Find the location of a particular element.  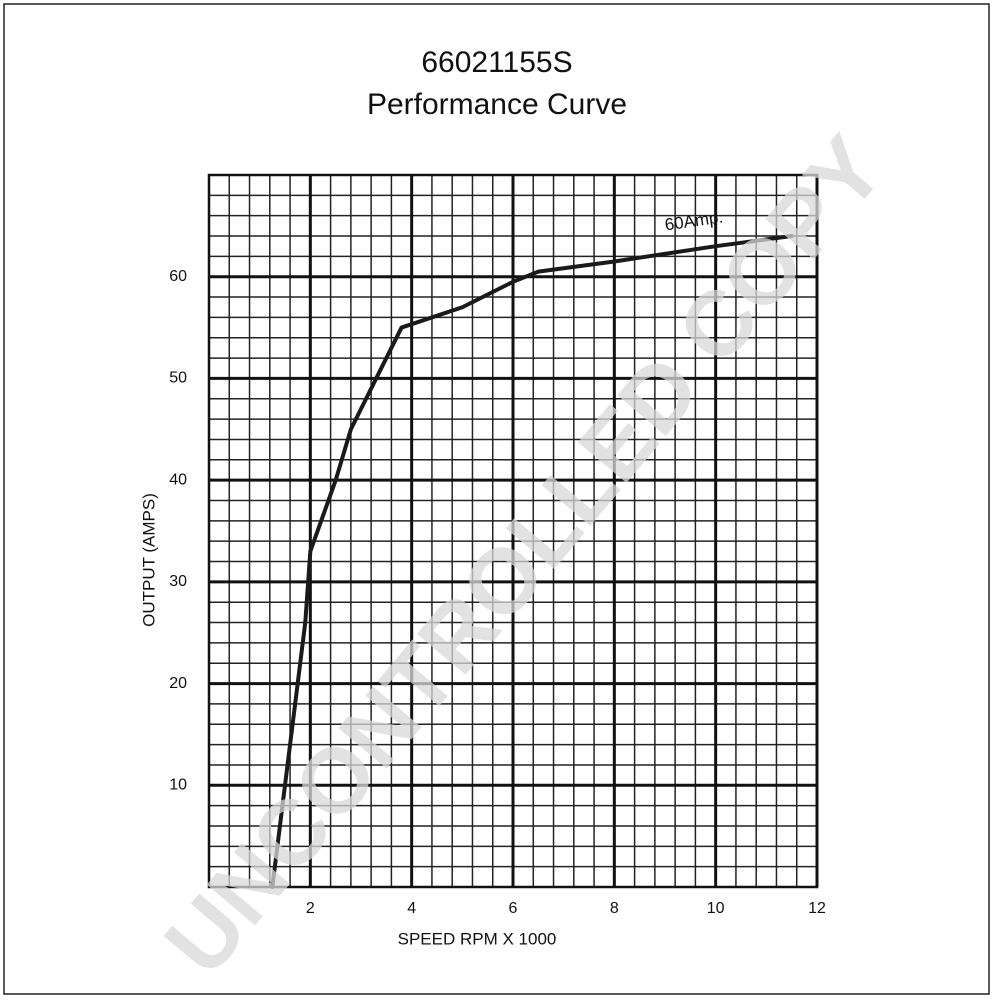

x-axis-label: SPEED RPM X 1000 is located at coordinates (477, 938).